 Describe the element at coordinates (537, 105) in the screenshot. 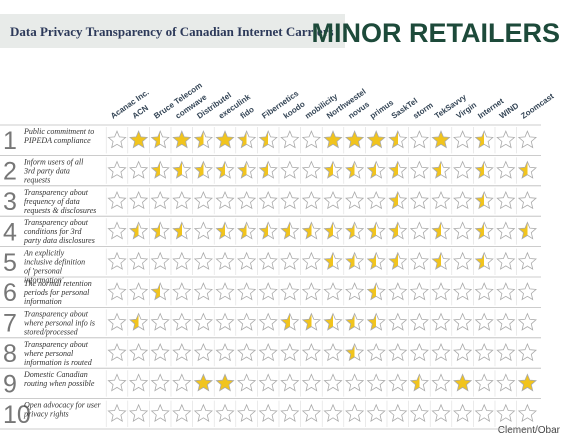

I see `carrier-name: Zoomcast` at that location.